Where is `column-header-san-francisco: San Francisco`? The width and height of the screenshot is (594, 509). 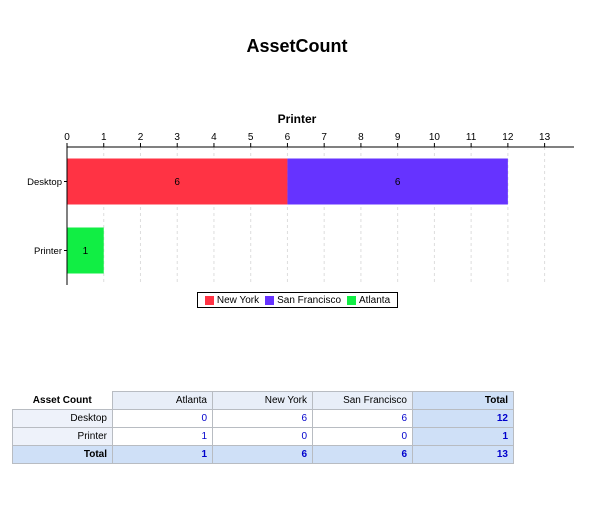
column-header-san-francisco: San Francisco is located at coordinates (362, 400).